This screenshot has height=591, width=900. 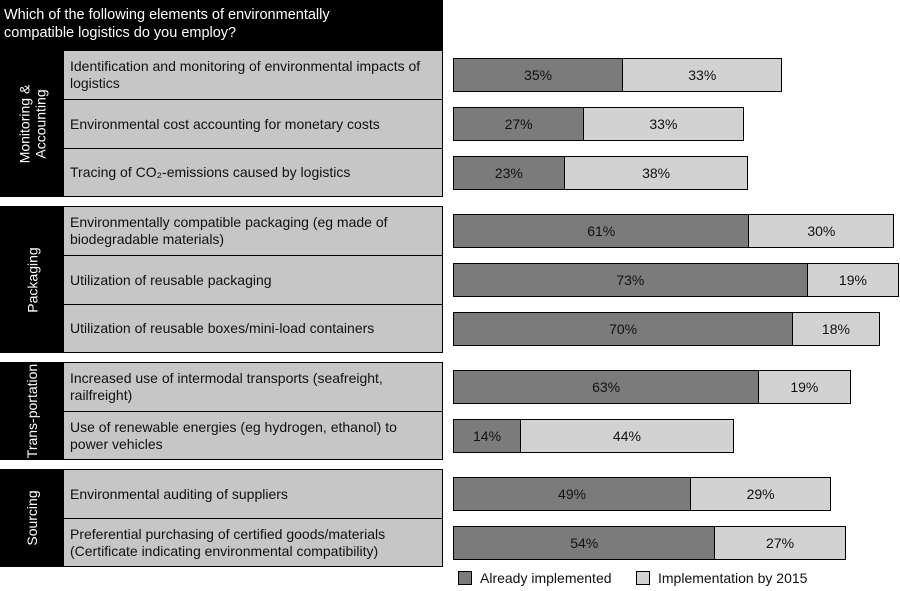 I want to click on value-label: 14%, so click(x=487, y=435).